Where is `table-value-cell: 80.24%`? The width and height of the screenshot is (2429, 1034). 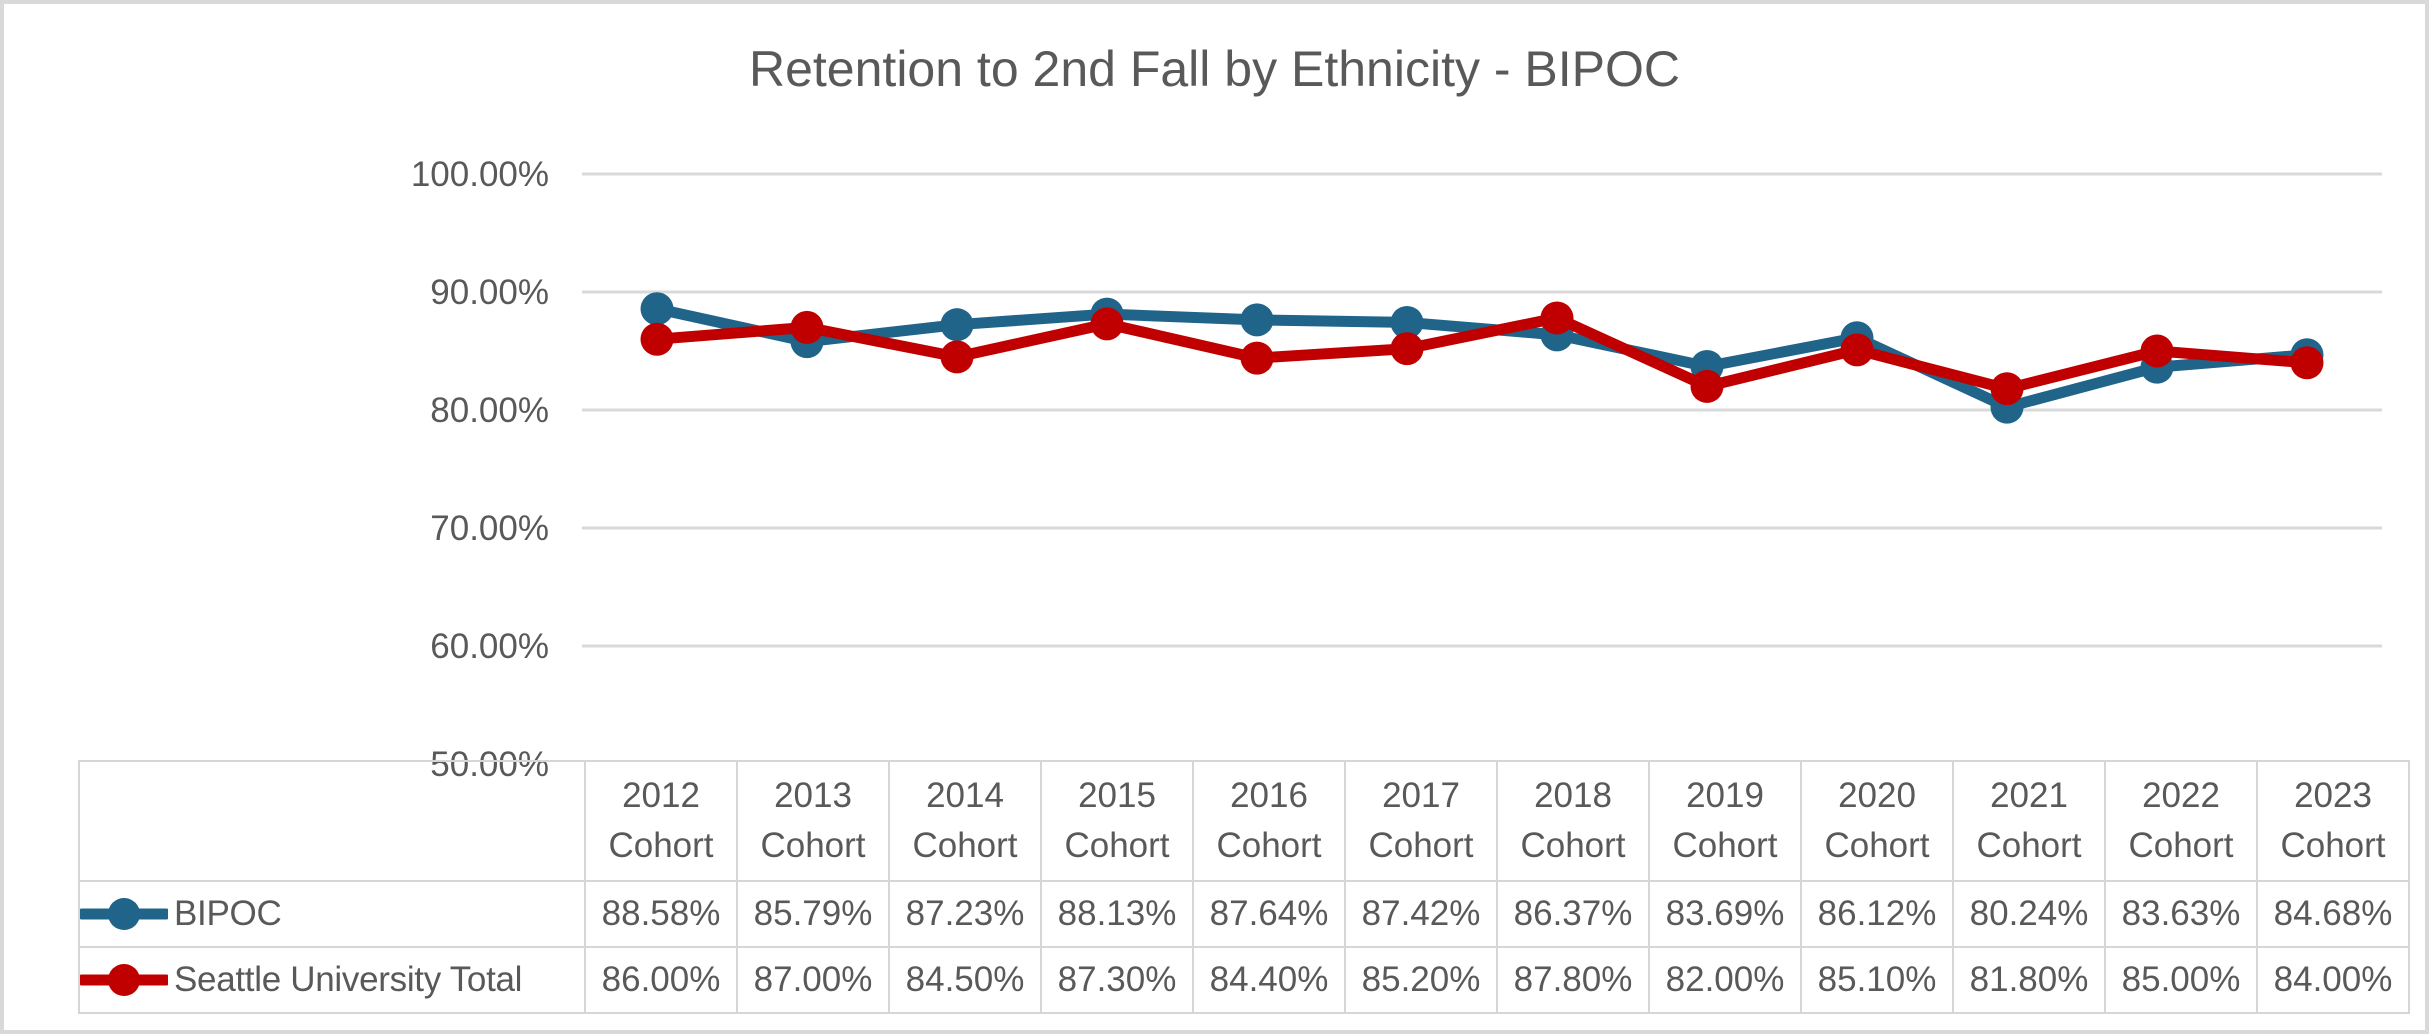 table-value-cell: 80.24% is located at coordinates (2029, 914).